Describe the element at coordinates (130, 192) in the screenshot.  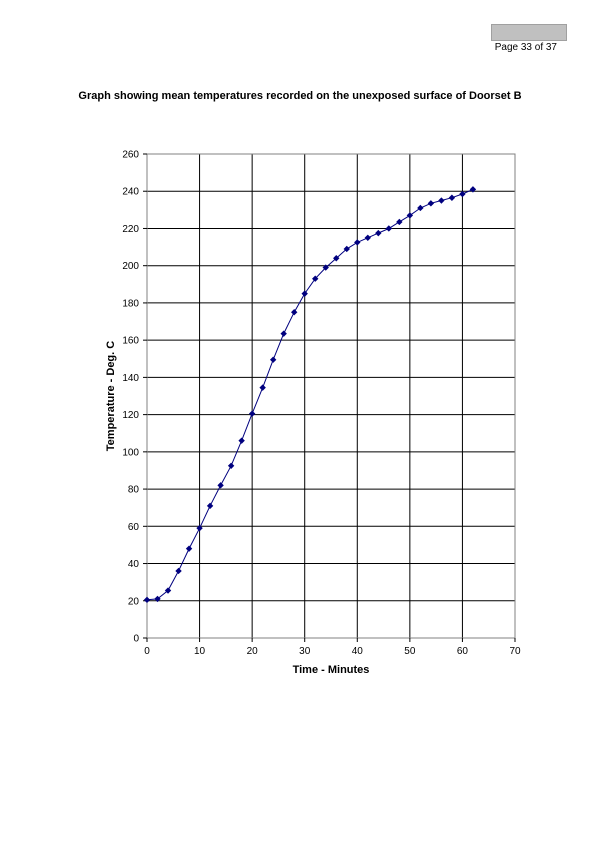
I see `y-tick-label: 240` at that location.